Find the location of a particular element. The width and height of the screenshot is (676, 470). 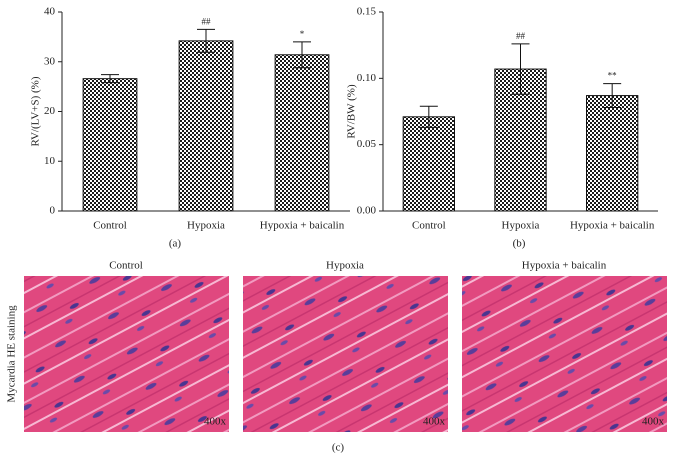

image-title: Hypoxia is located at coordinates (345, 266).